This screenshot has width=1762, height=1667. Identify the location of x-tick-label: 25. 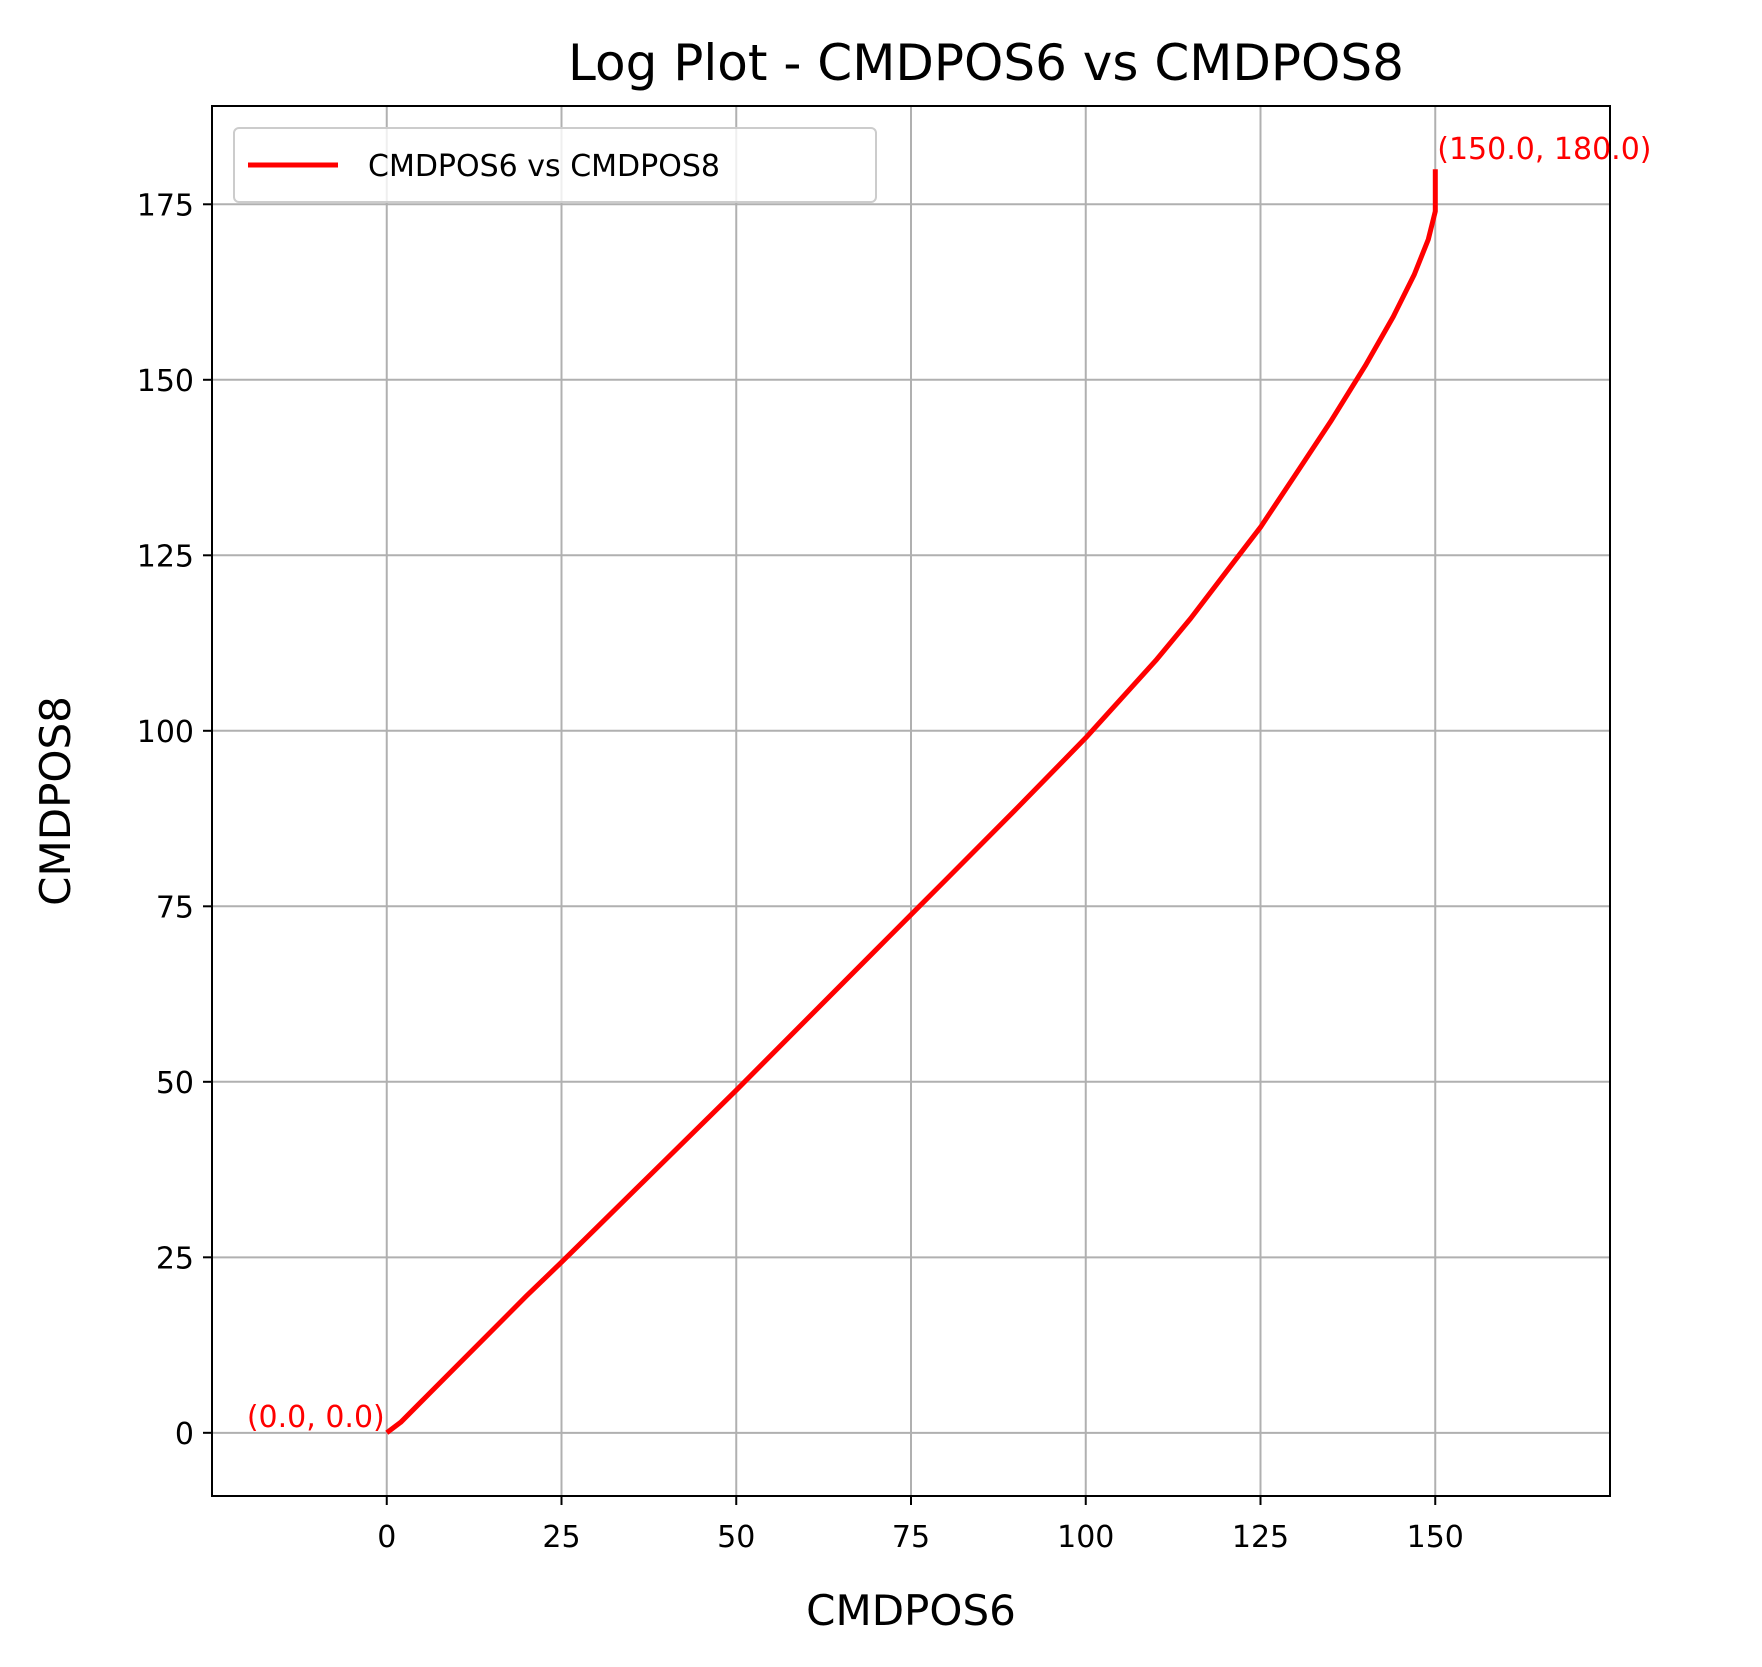
(561, 1537).